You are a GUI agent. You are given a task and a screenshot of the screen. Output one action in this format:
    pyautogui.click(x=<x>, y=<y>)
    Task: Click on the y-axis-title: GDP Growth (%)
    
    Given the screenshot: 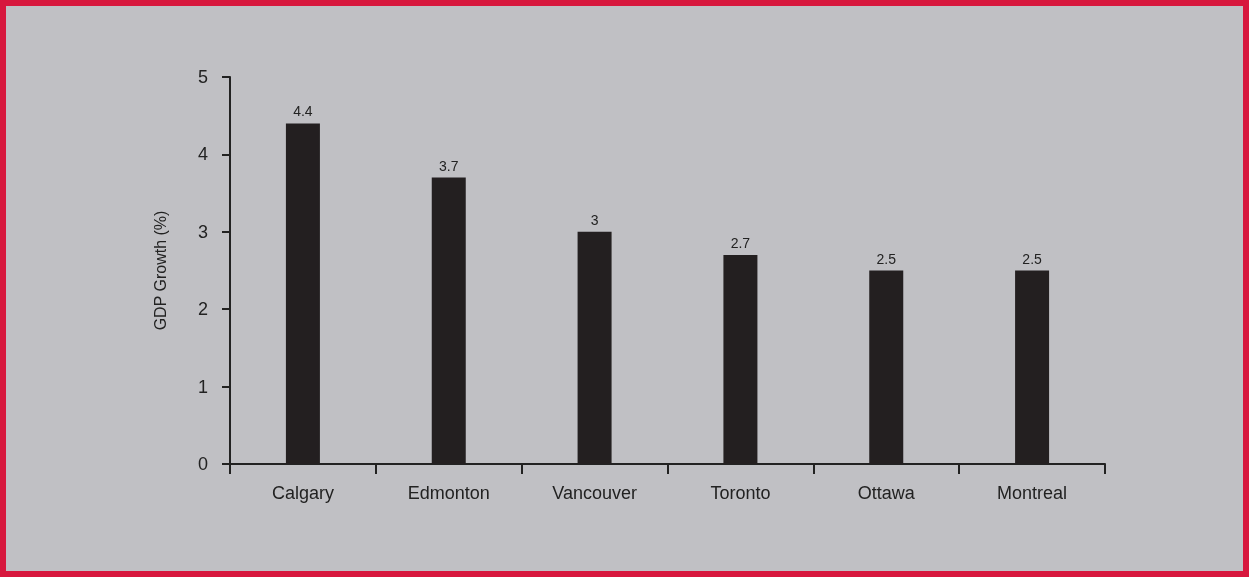 What is the action you would take?
    pyautogui.click(x=160, y=270)
    